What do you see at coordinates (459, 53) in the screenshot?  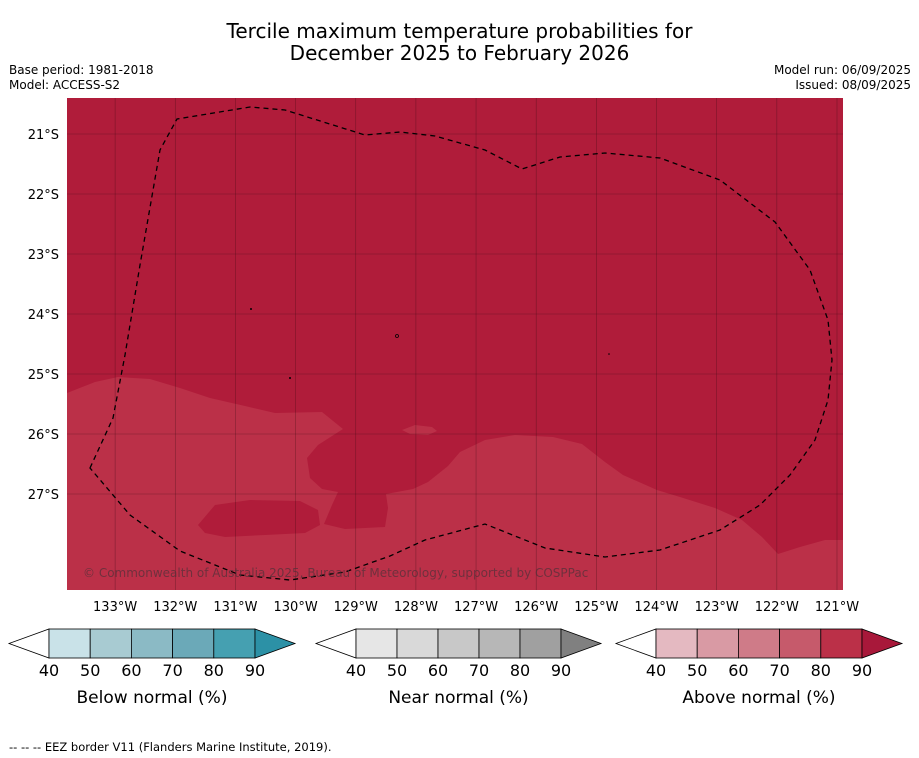 I see `chart-title-line2: December 2025 to February 2026` at bounding box center [459, 53].